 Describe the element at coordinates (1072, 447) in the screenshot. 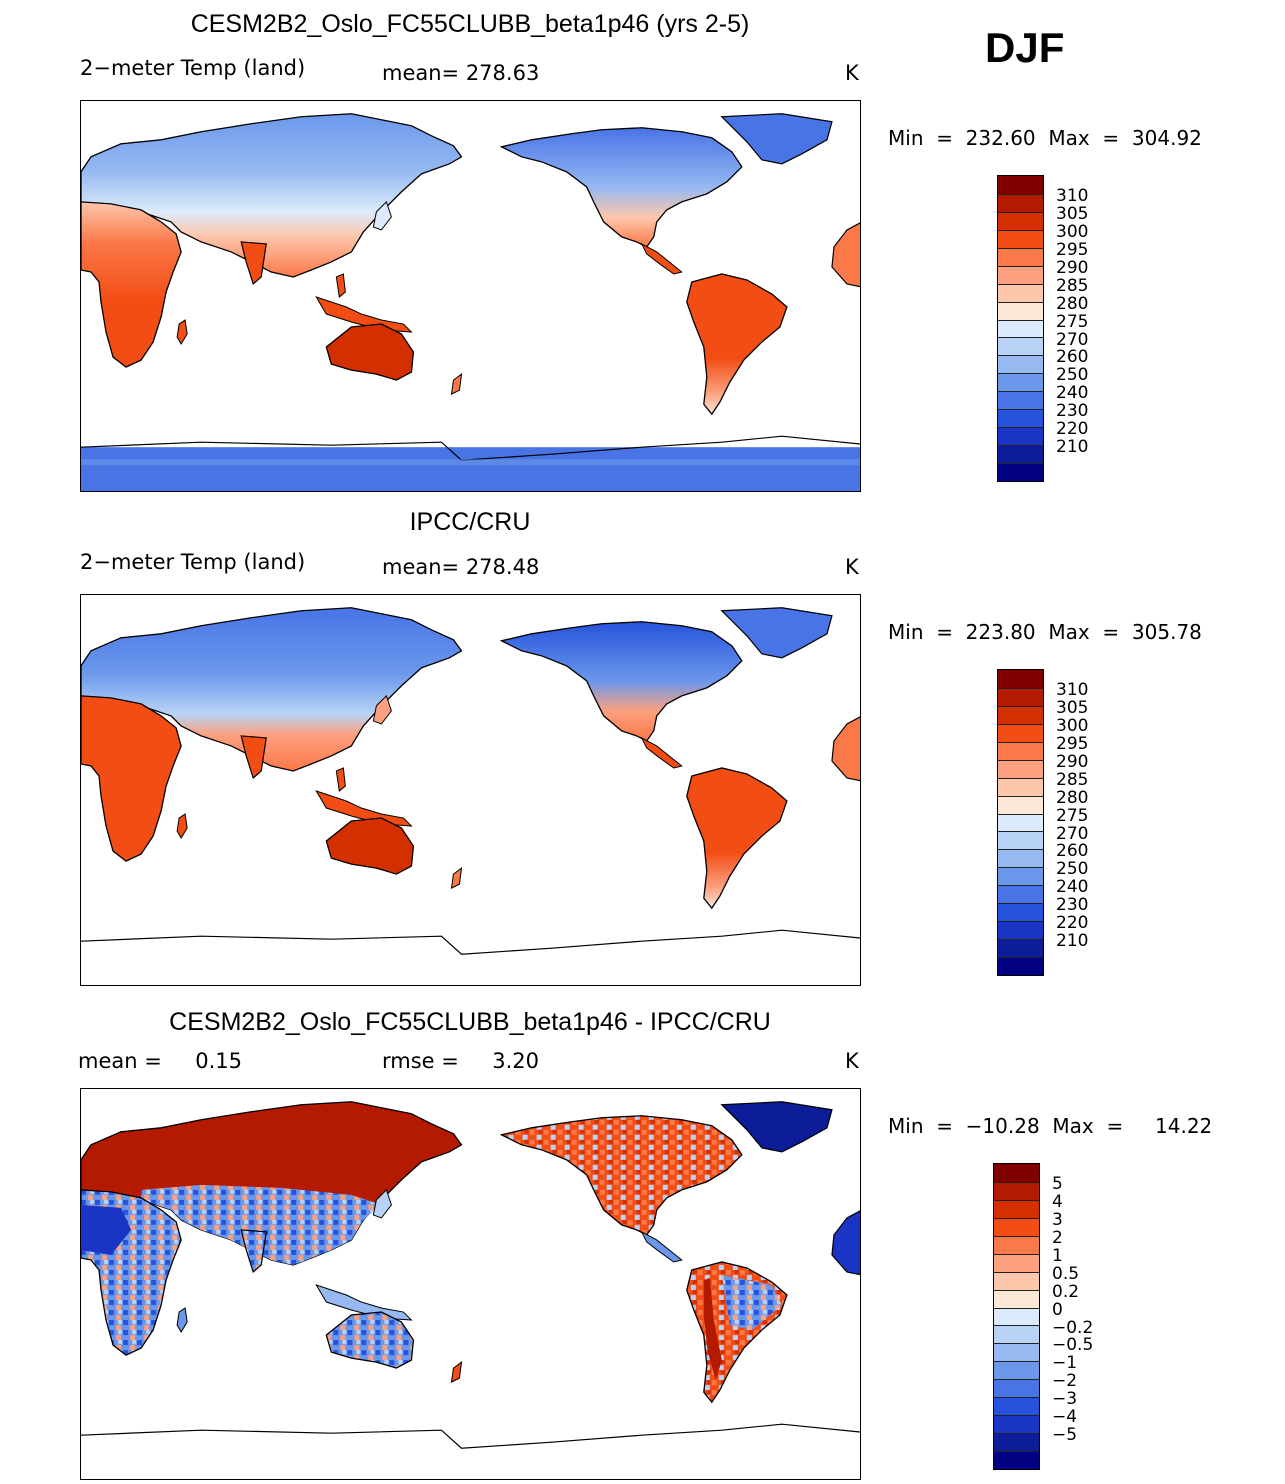

I see `colorbar-1-tick-label: 210` at that location.